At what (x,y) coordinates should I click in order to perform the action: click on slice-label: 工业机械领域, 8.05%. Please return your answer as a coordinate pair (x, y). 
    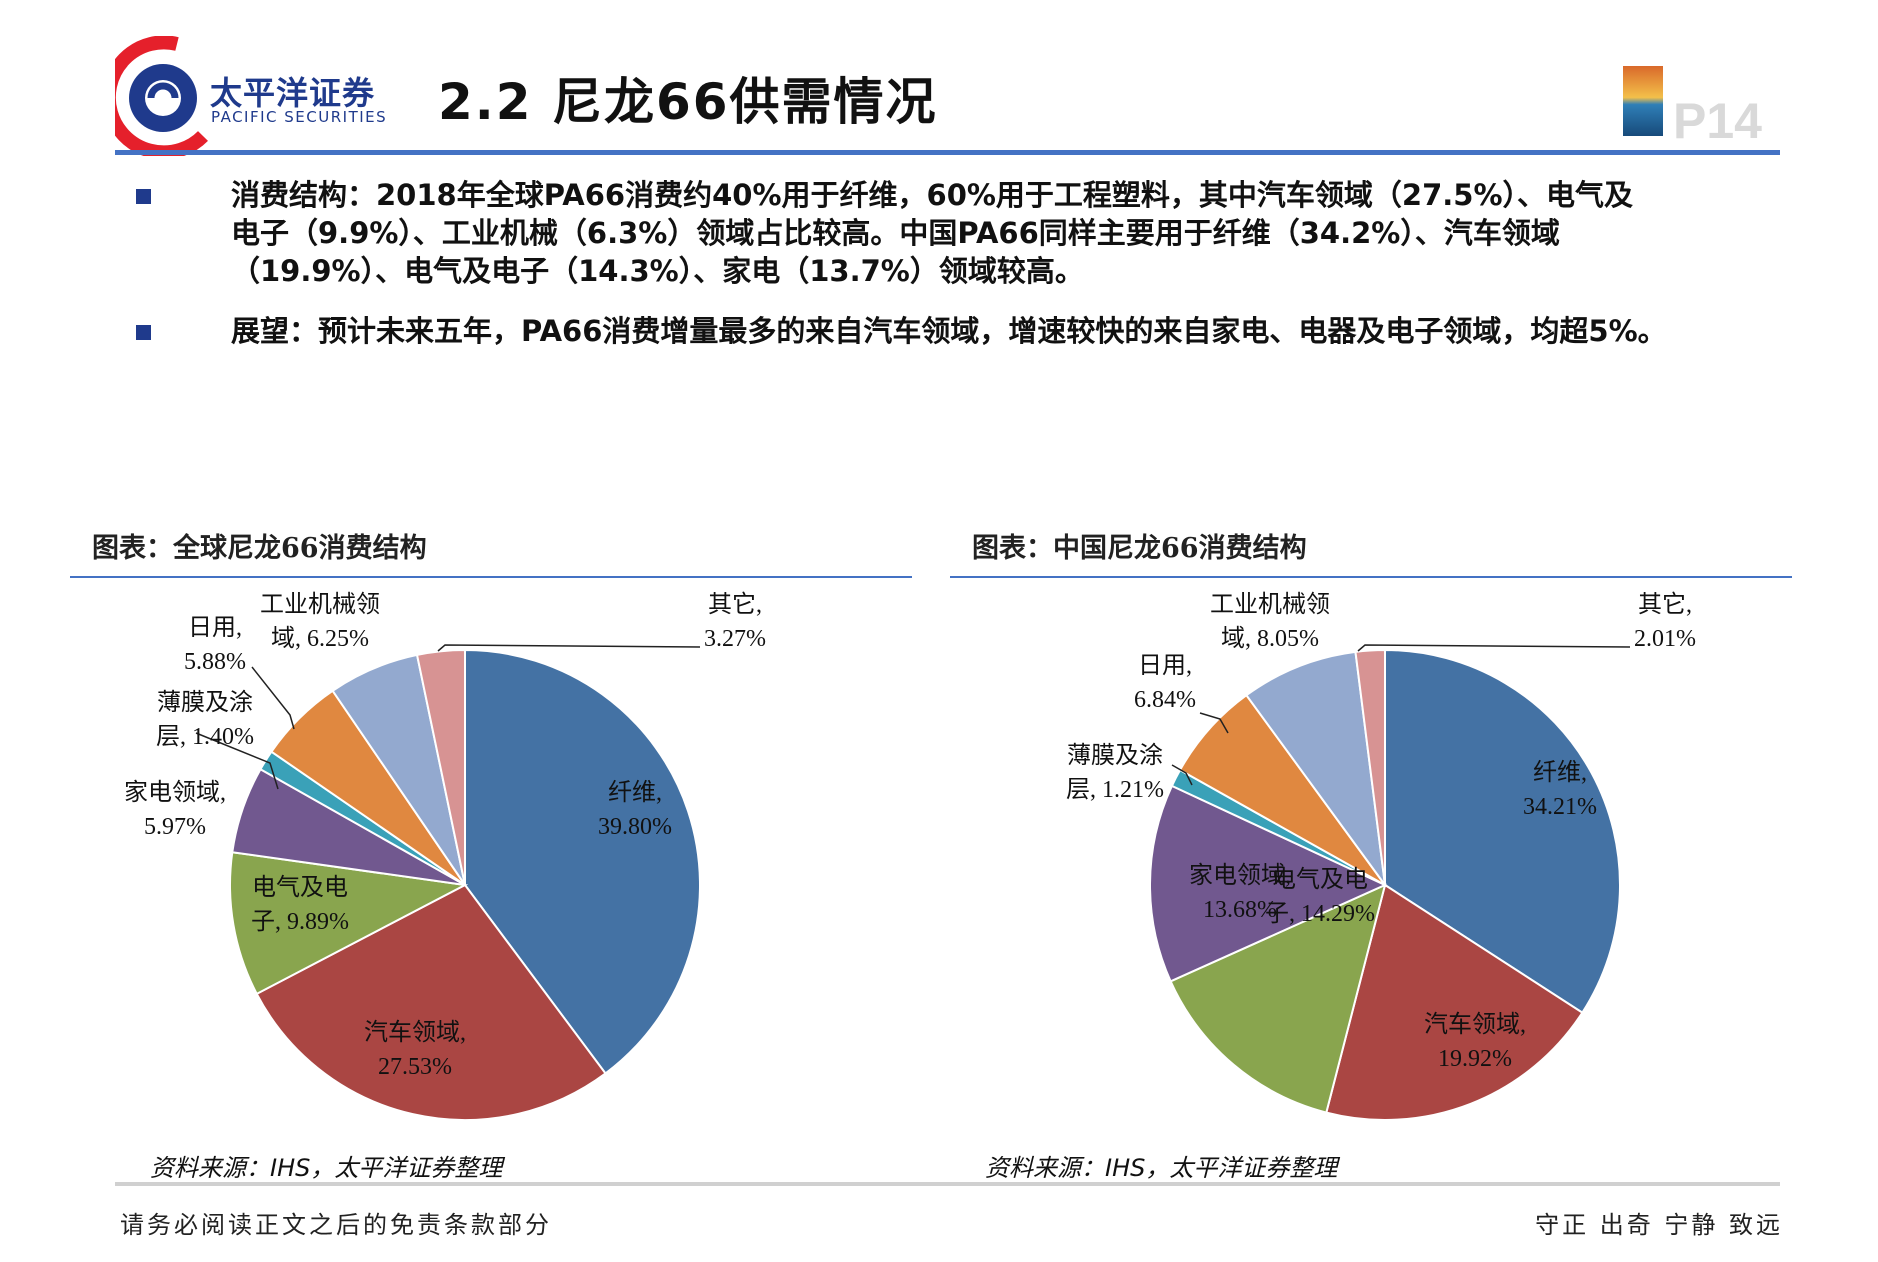
    Looking at the image, I should click on (1270, 621).